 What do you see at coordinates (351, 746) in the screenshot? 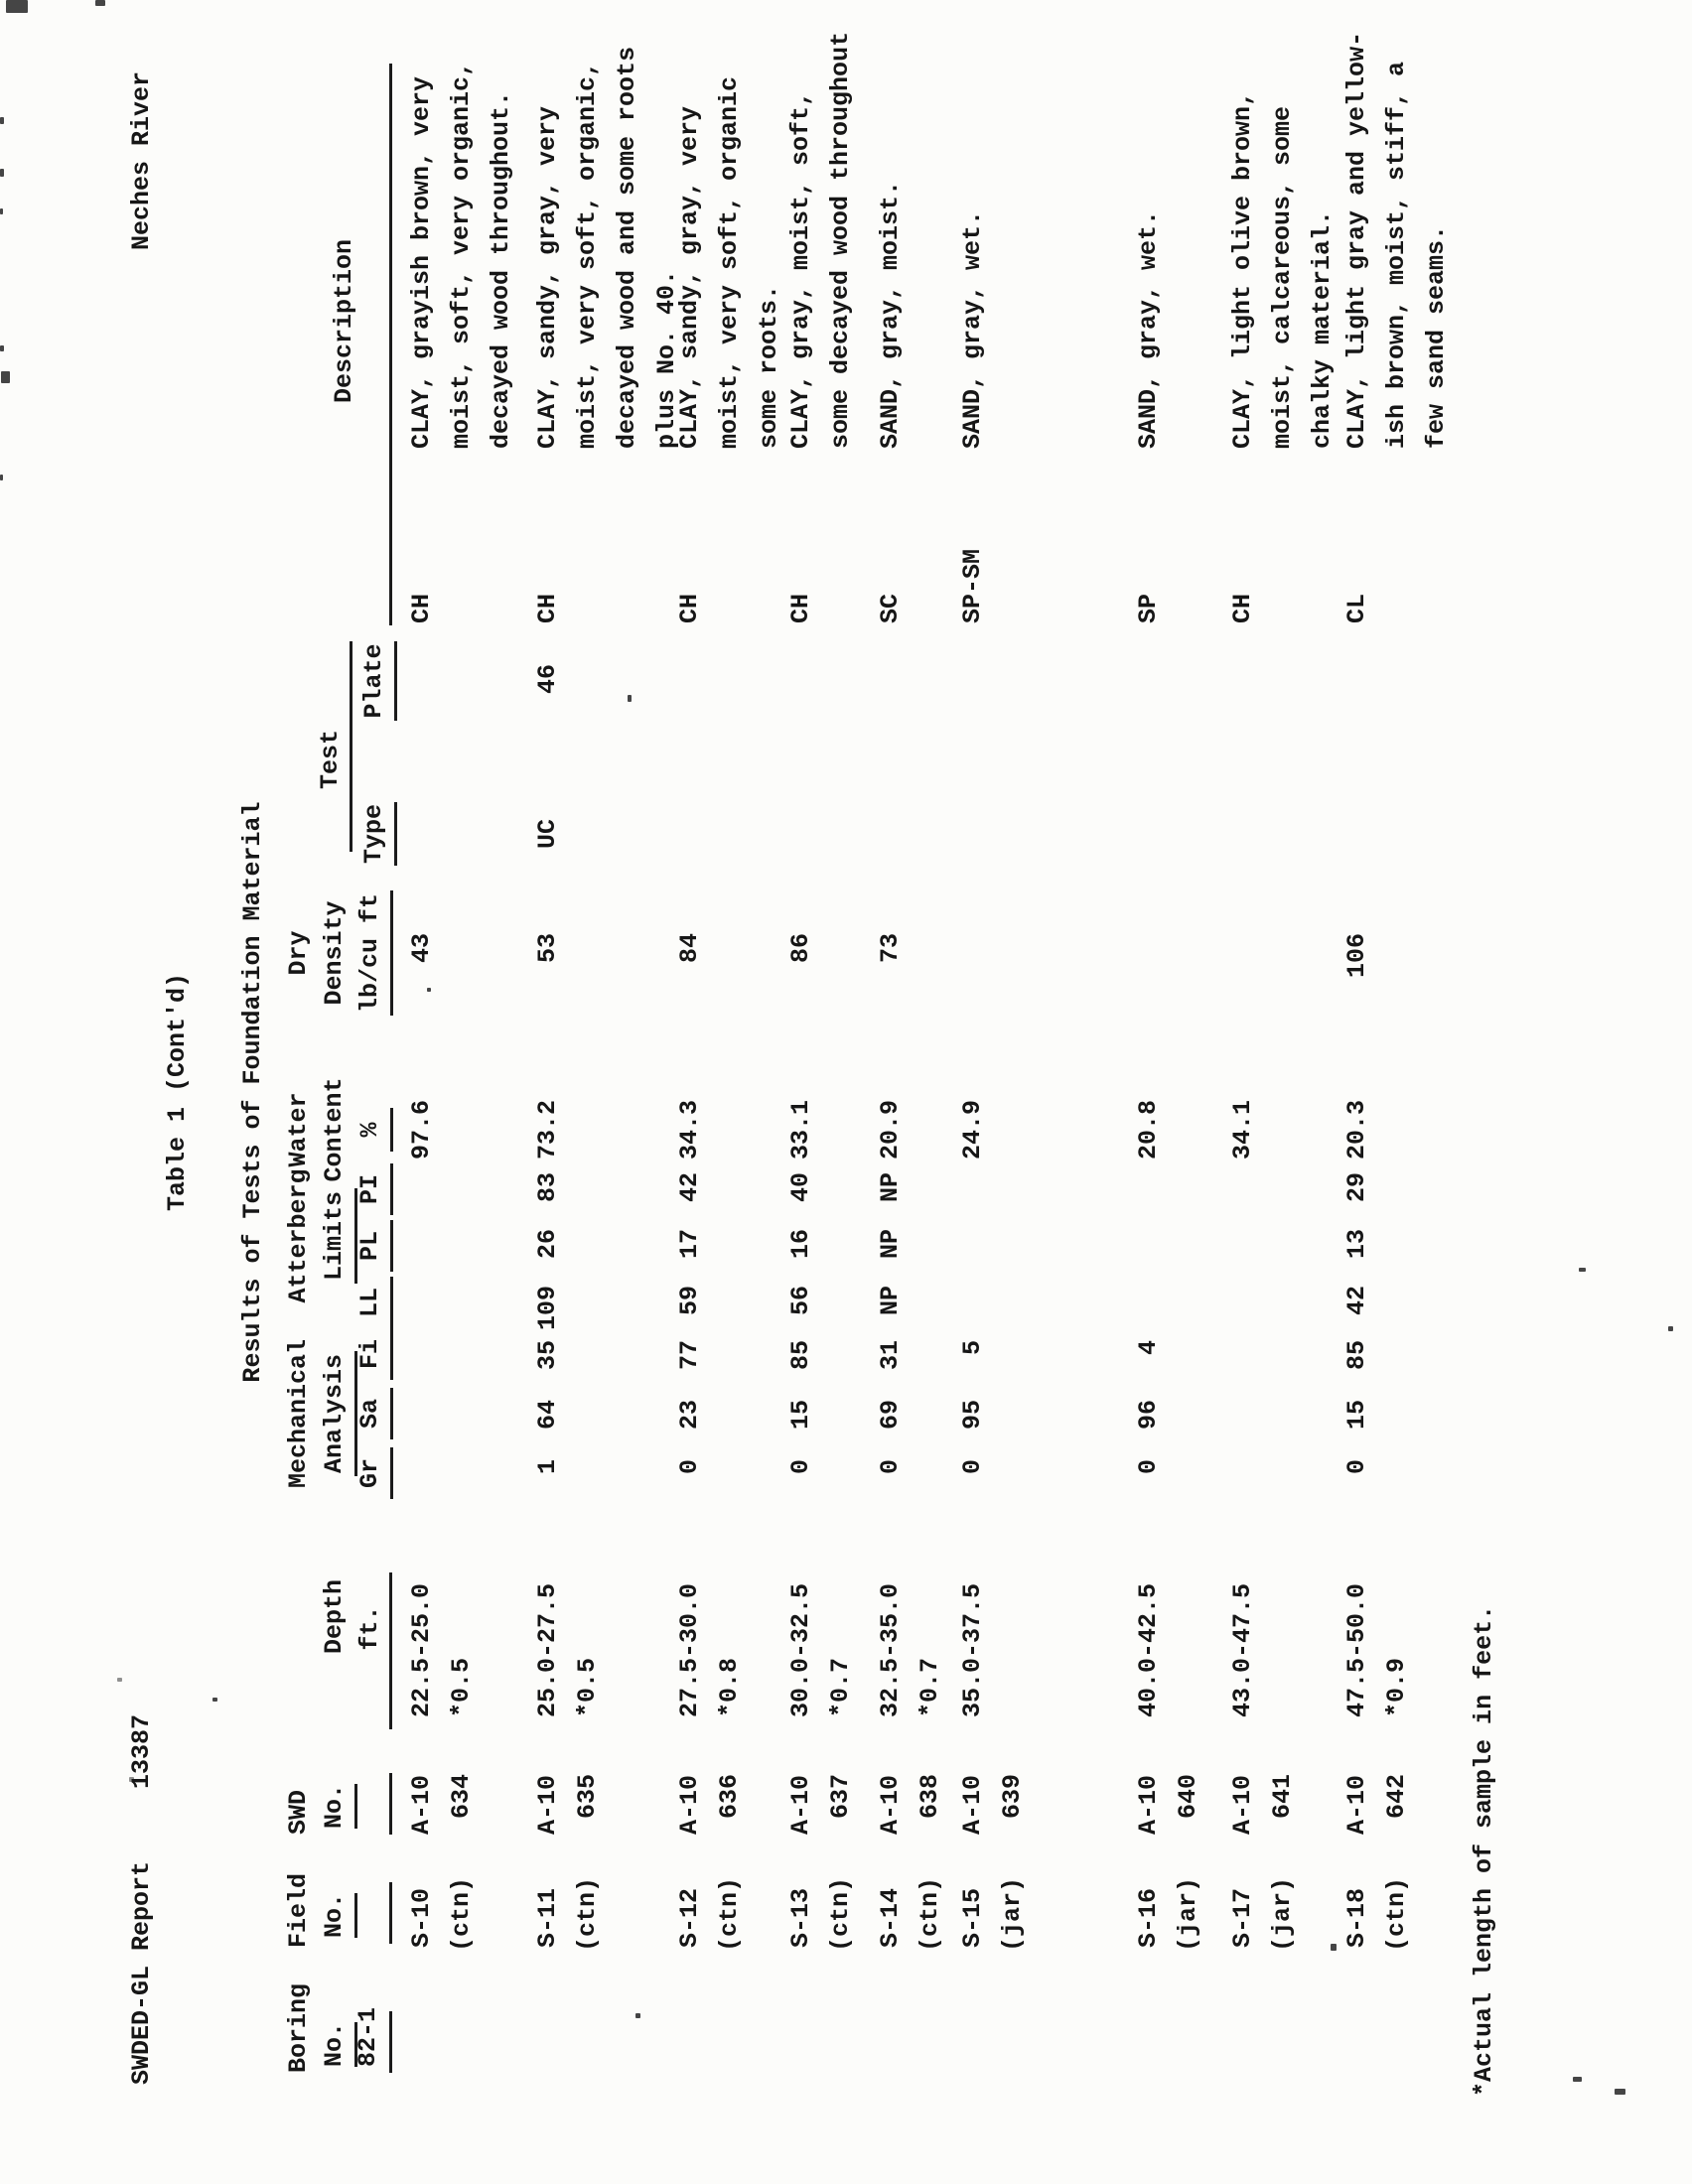
I see `test-group-underline` at bounding box center [351, 746].